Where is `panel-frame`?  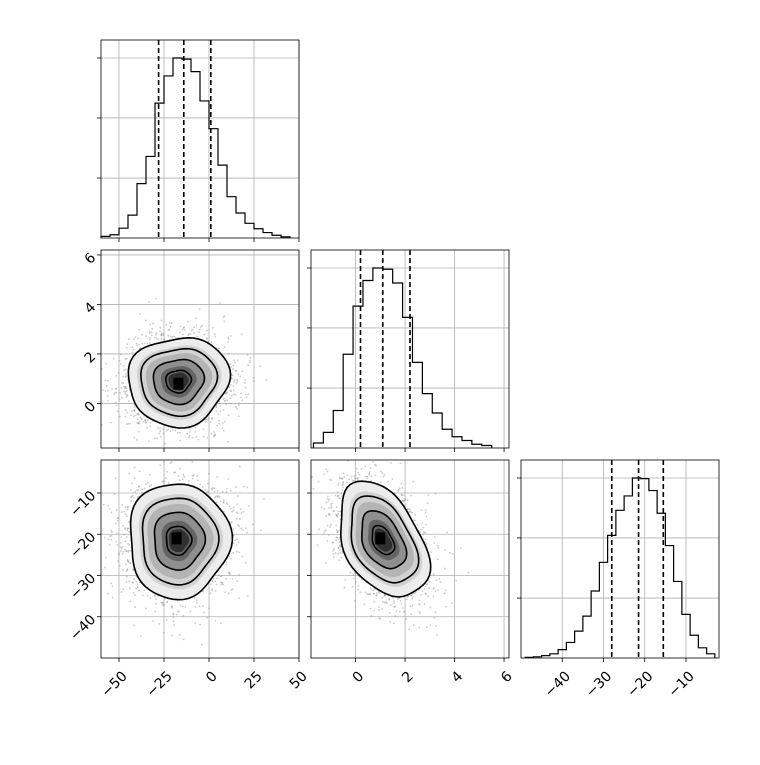
panel-frame is located at coordinates (410, 349).